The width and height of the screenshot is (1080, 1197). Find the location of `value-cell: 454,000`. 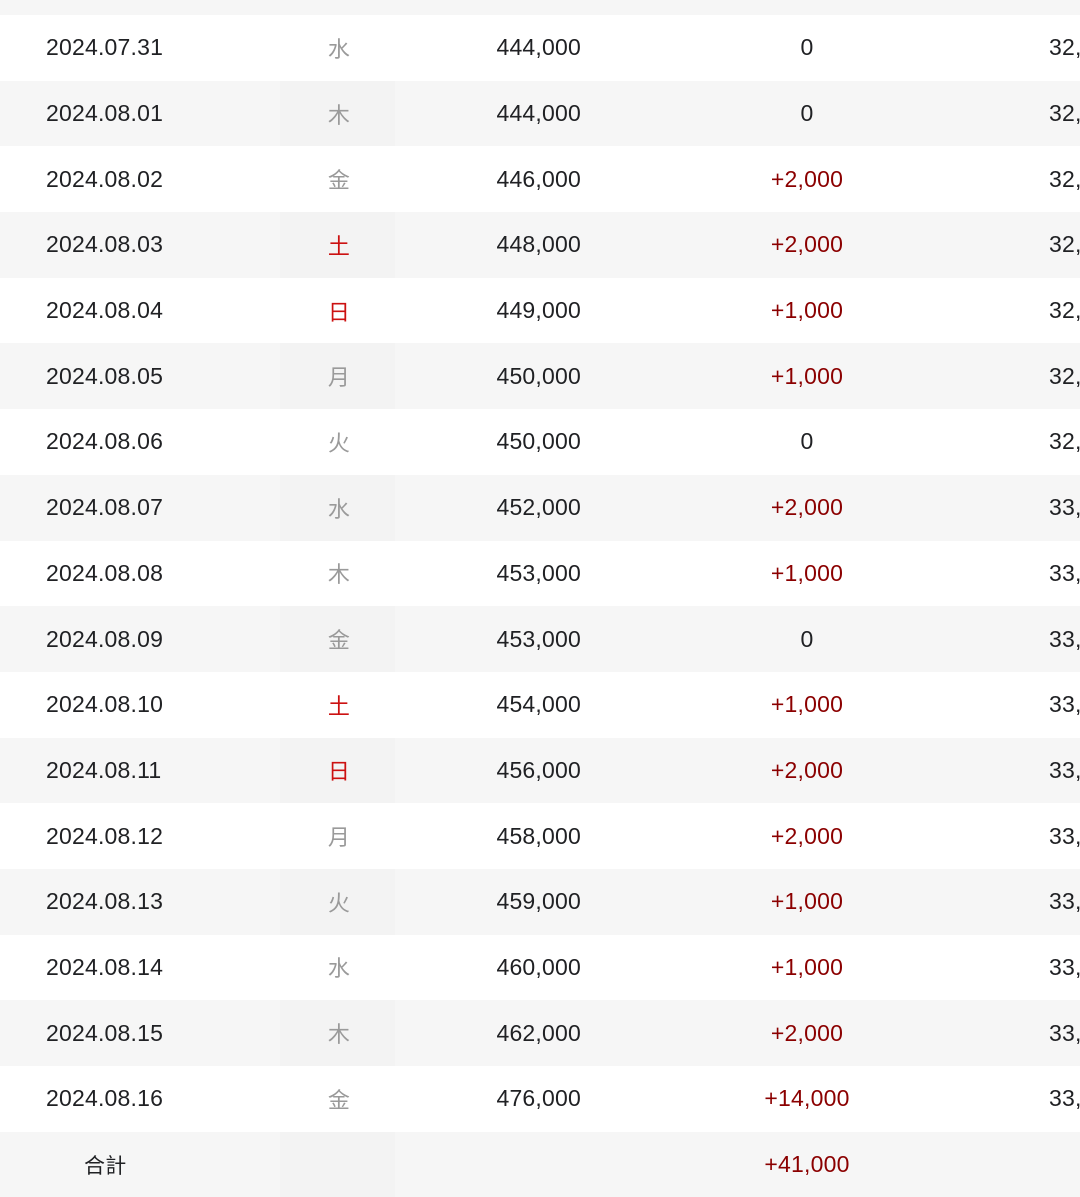

value-cell: 454,000 is located at coordinates (538, 704).